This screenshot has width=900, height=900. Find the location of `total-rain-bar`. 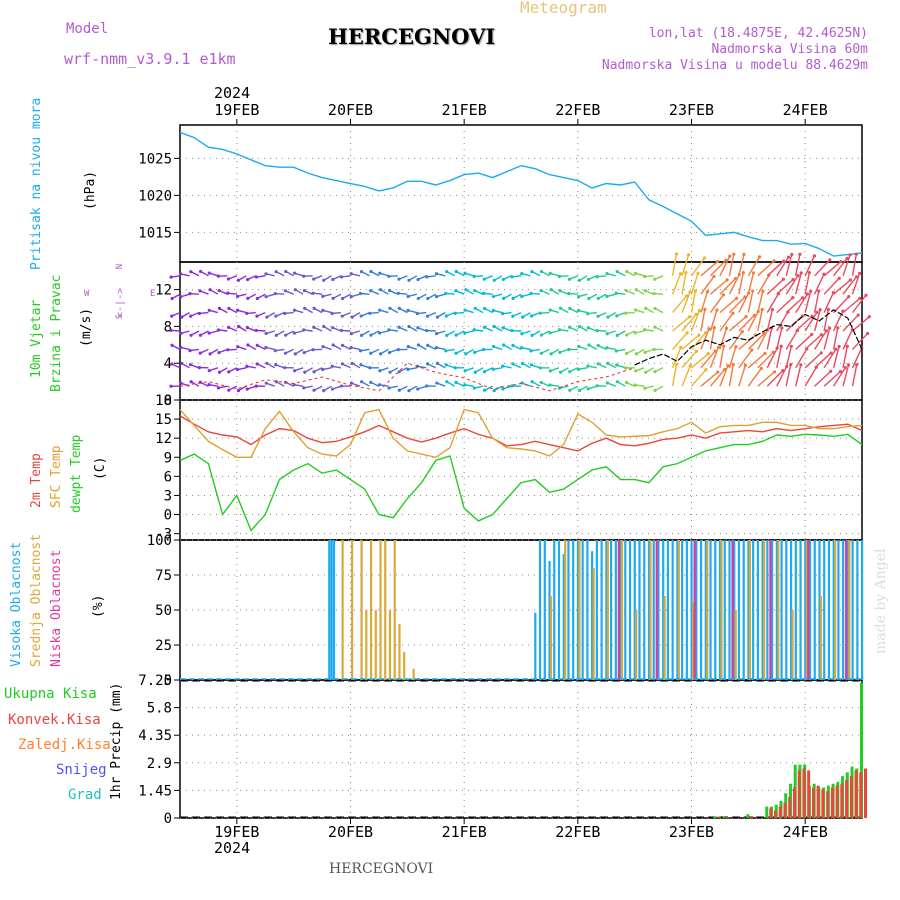

total-rain-bar is located at coordinates (861, 750).